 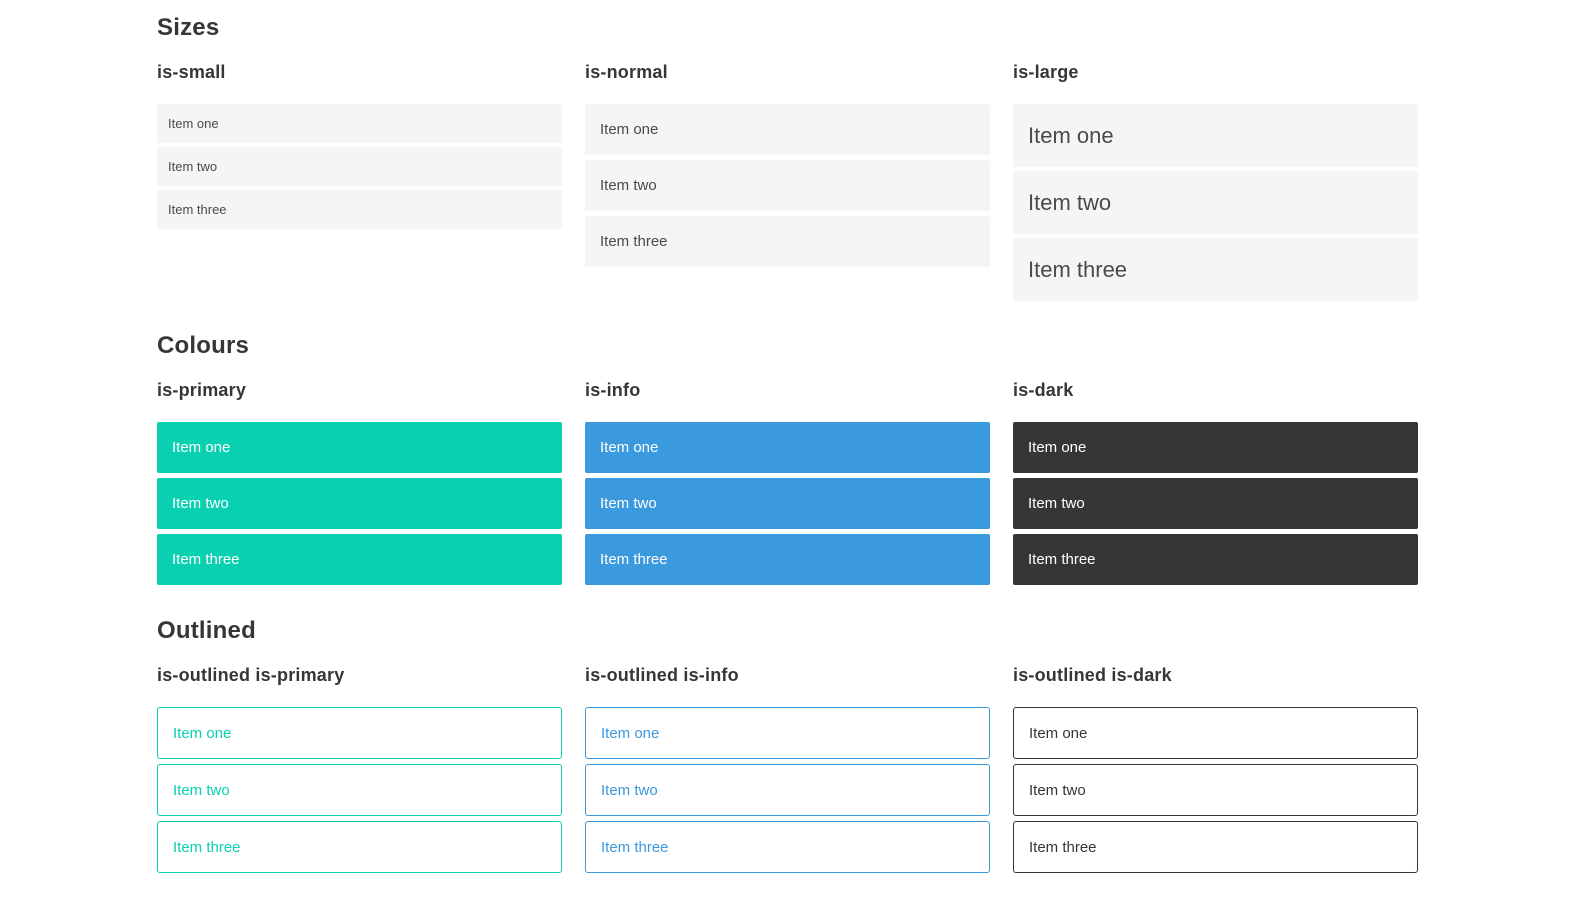 I want to click on variant-title-is-info: is-info, so click(x=613, y=390).